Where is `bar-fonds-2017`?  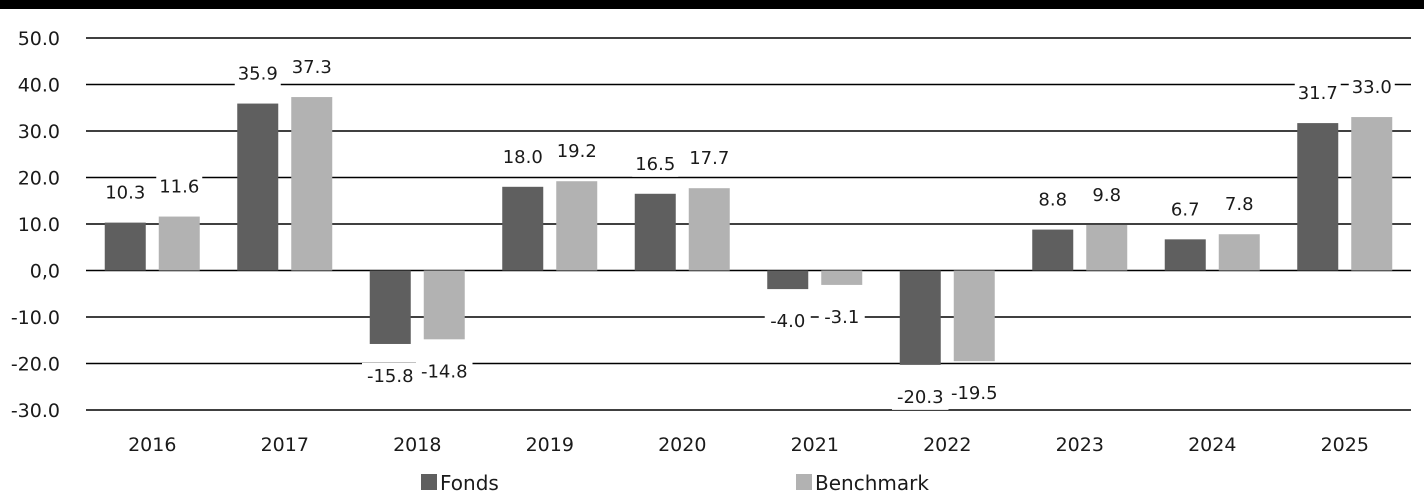
bar-fonds-2017 is located at coordinates (258, 187).